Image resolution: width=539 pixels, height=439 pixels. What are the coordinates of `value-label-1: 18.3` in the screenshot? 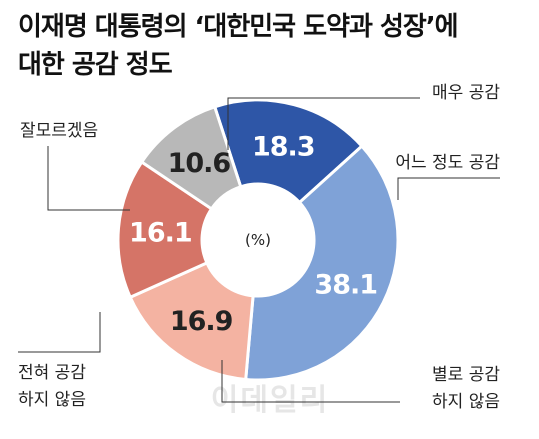 It's located at (283, 146).